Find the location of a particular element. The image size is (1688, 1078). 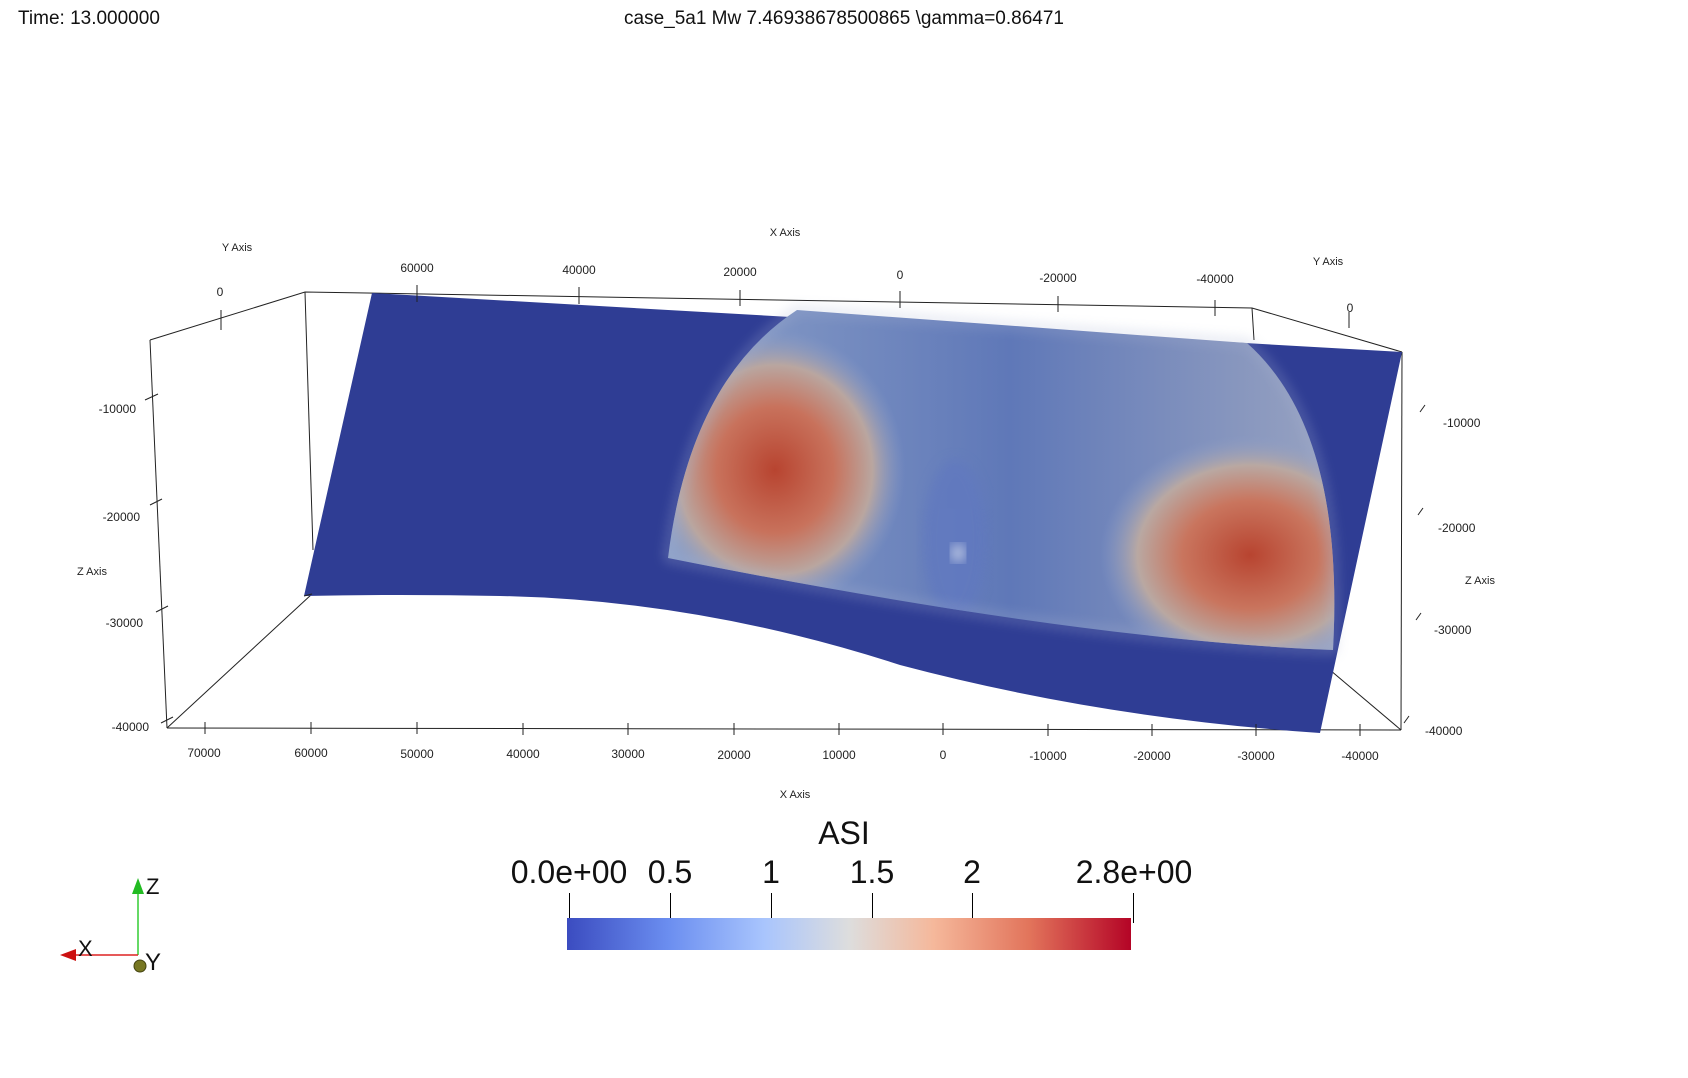

x-tick-label-bottom: 70000 is located at coordinates (204, 753).